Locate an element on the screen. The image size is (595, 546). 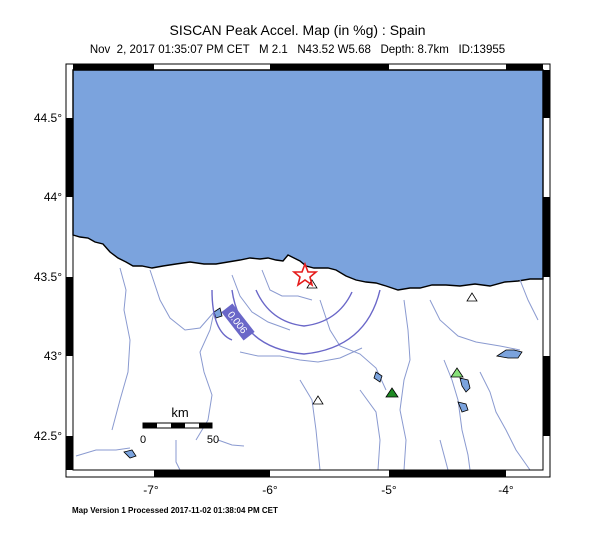
y-tick-label: 43° is located at coordinates (53, 356).